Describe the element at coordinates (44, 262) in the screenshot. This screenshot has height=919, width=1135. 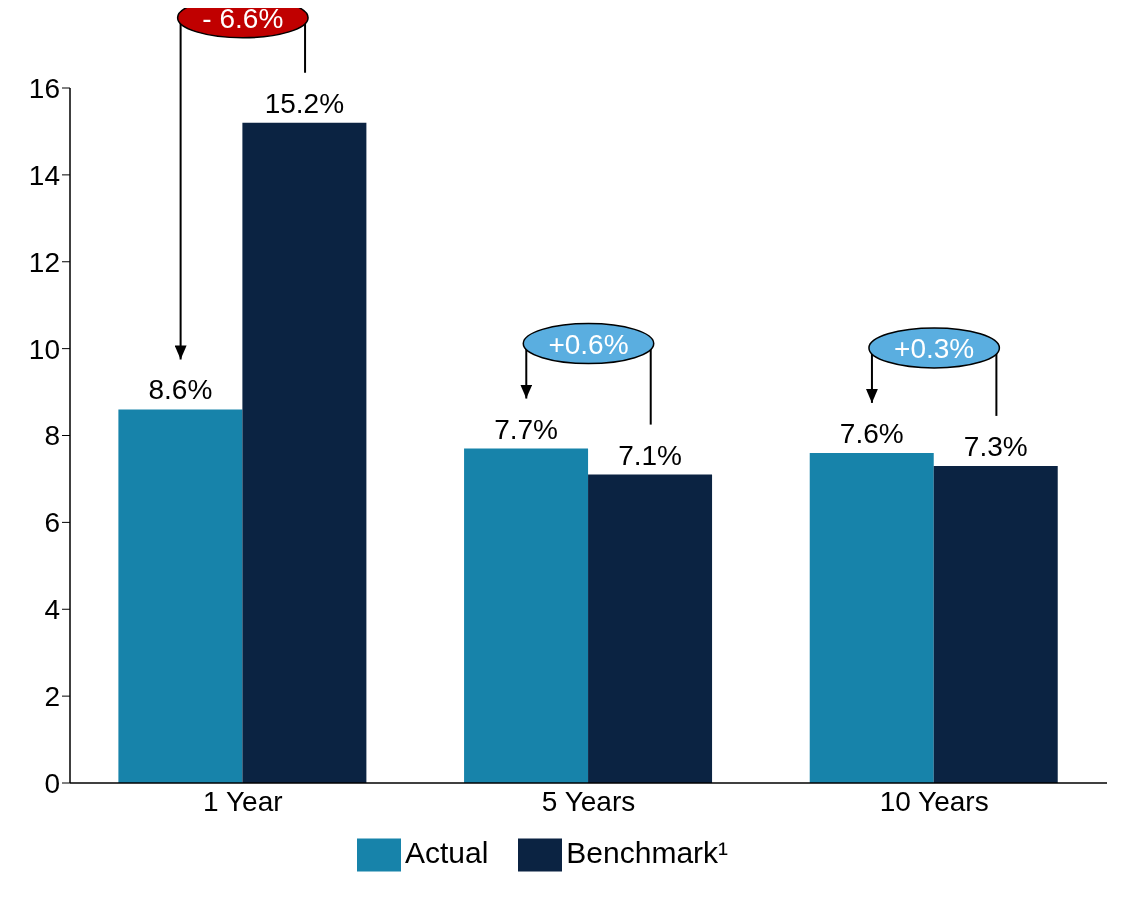
I see `y-tick-label: 12` at that location.